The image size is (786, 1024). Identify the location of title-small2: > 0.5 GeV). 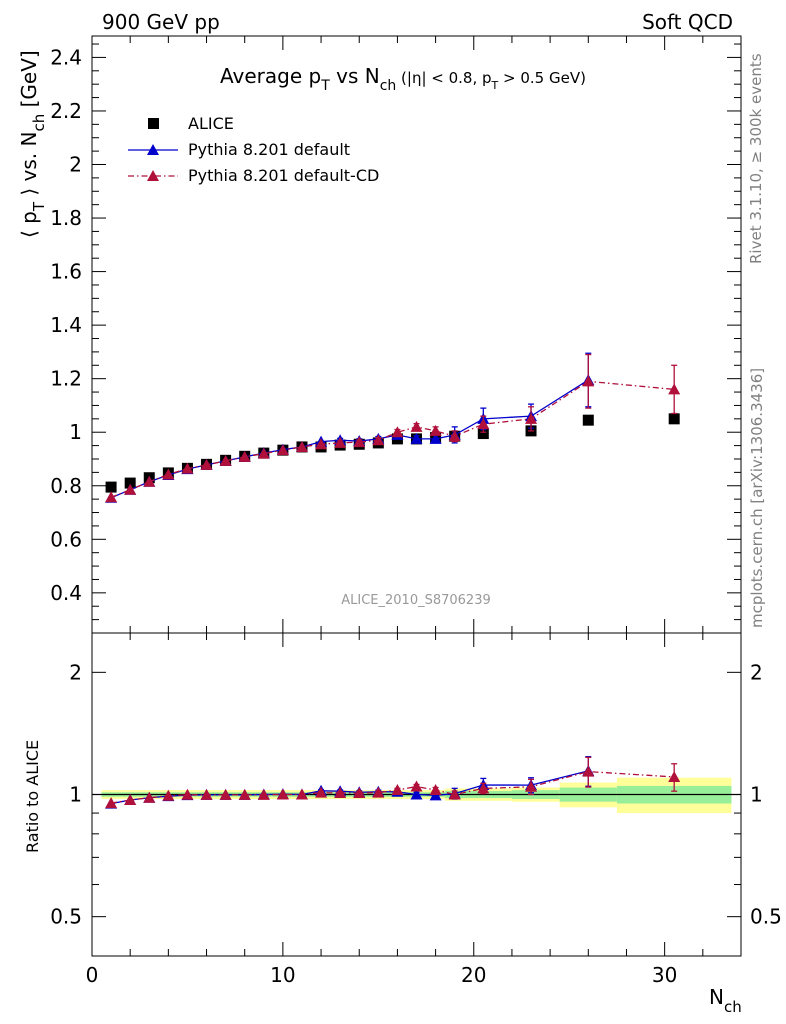
(542, 78).